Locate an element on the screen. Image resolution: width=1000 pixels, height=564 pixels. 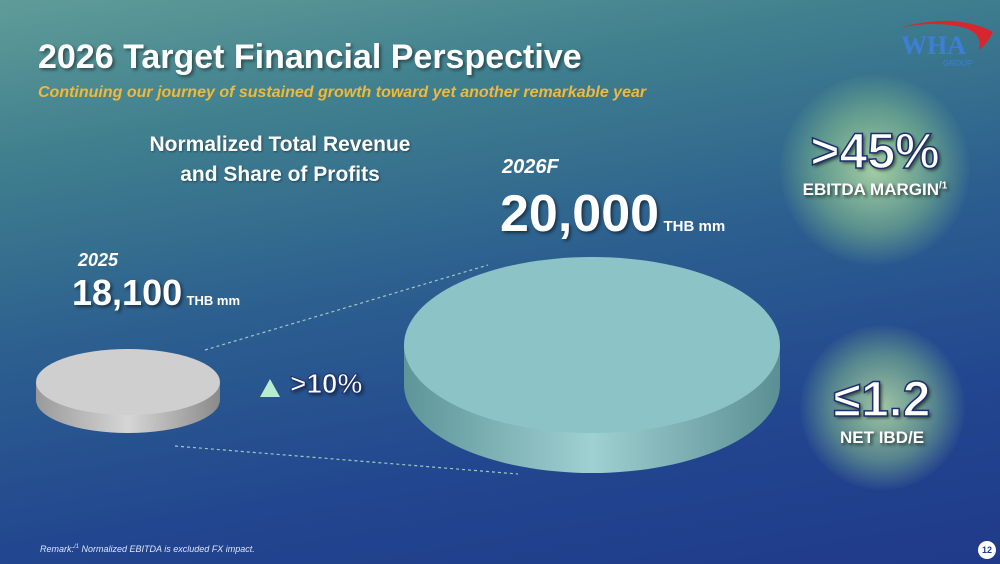
revenue-2026-value: 20,000 is located at coordinates (580, 214).